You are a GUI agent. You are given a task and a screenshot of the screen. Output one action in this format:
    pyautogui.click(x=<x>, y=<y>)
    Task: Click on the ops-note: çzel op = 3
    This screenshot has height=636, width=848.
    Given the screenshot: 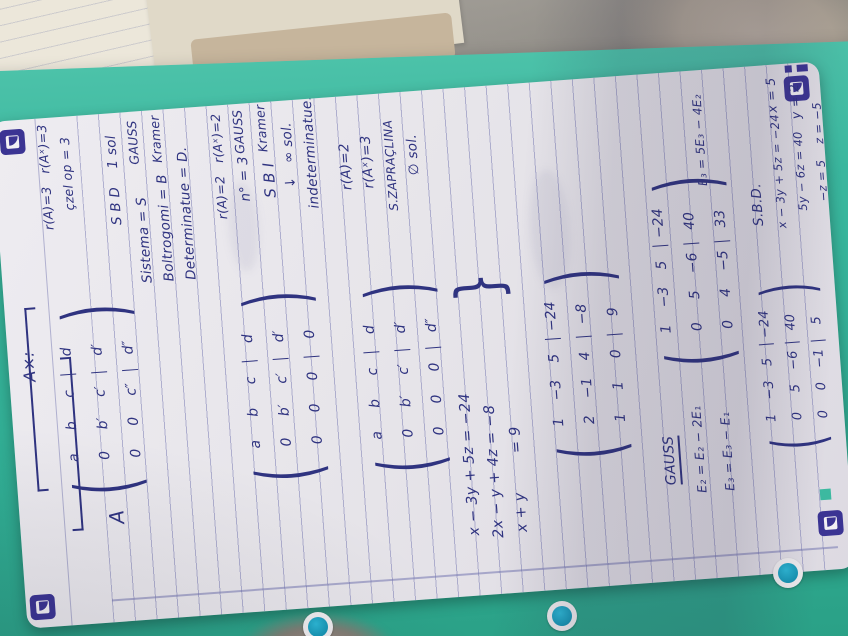 What is the action you would take?
    pyautogui.click(x=67, y=174)
    